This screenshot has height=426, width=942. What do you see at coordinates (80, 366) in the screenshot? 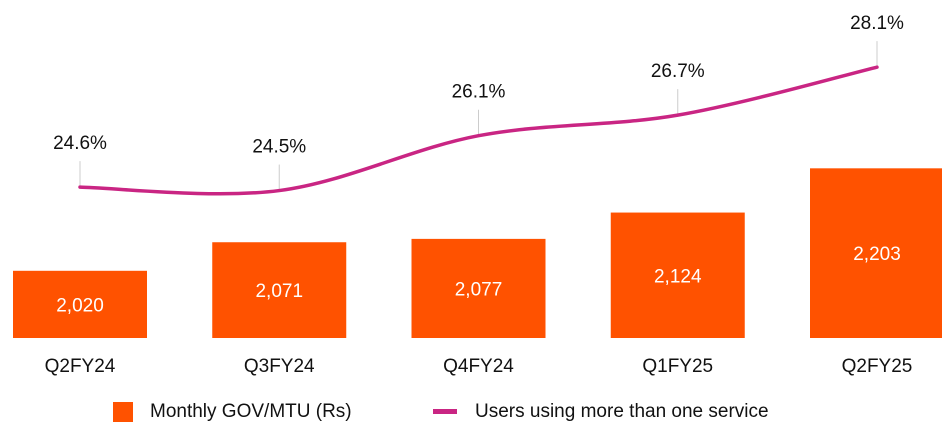
I see `x-tick-label: Q2FY24` at bounding box center [80, 366].